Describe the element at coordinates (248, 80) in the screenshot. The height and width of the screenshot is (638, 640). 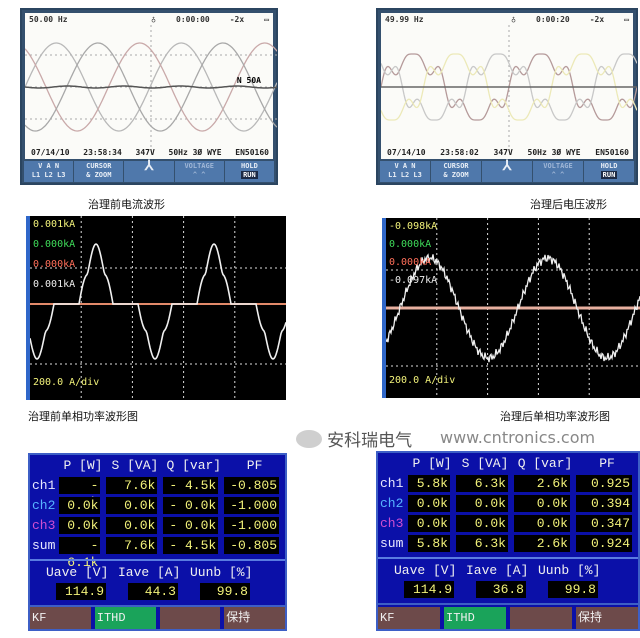
I see `neutral-marker: N 50A` at that location.